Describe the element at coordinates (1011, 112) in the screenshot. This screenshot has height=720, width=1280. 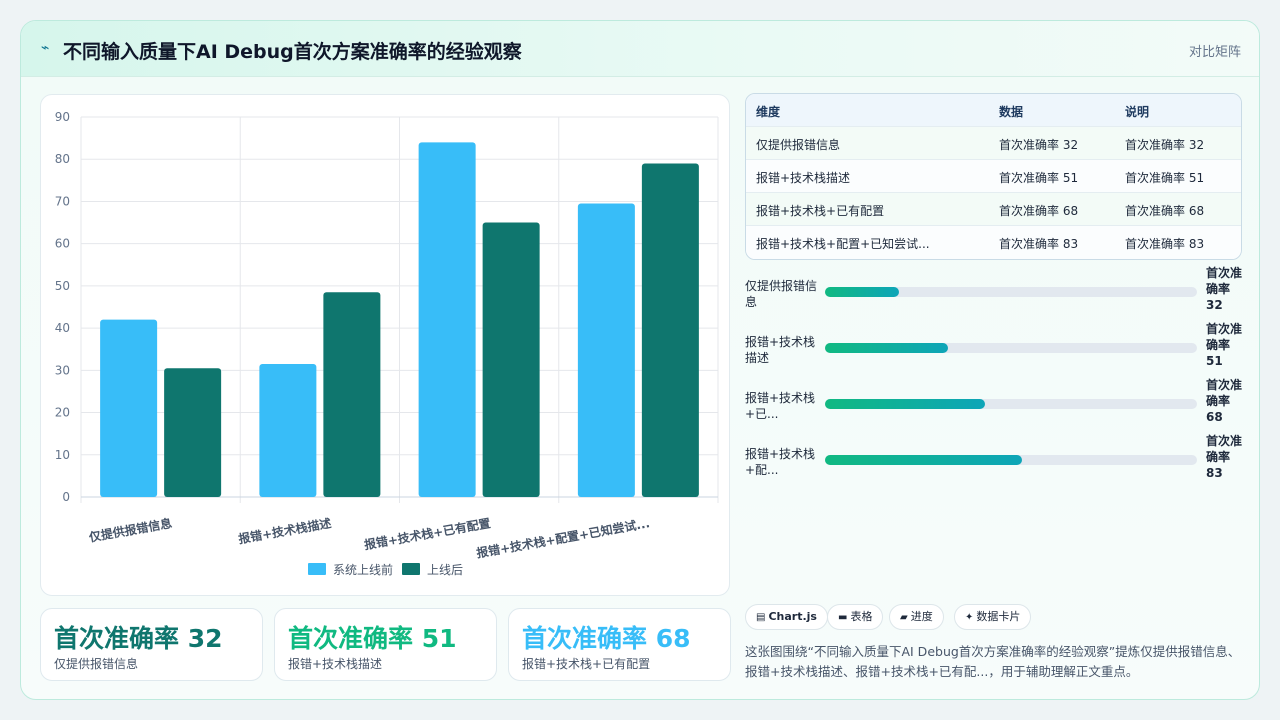
I see `table-header-cell: 数据` at that location.